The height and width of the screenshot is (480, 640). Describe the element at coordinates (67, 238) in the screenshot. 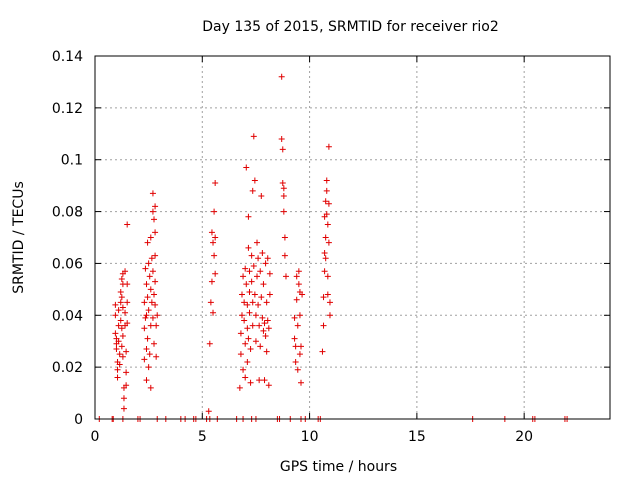

I see `y-tick-labels: 0 0.02 0.04 0.06 0.08 0.1 0.12 0.14` at that location.